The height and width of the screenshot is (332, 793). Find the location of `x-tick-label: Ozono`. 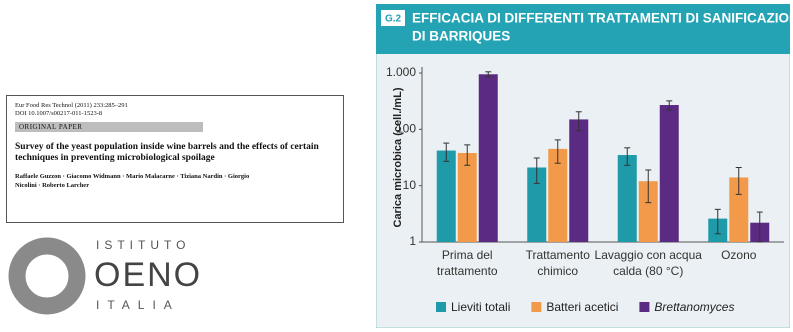

x-tick-label: Ozono is located at coordinates (739, 255).